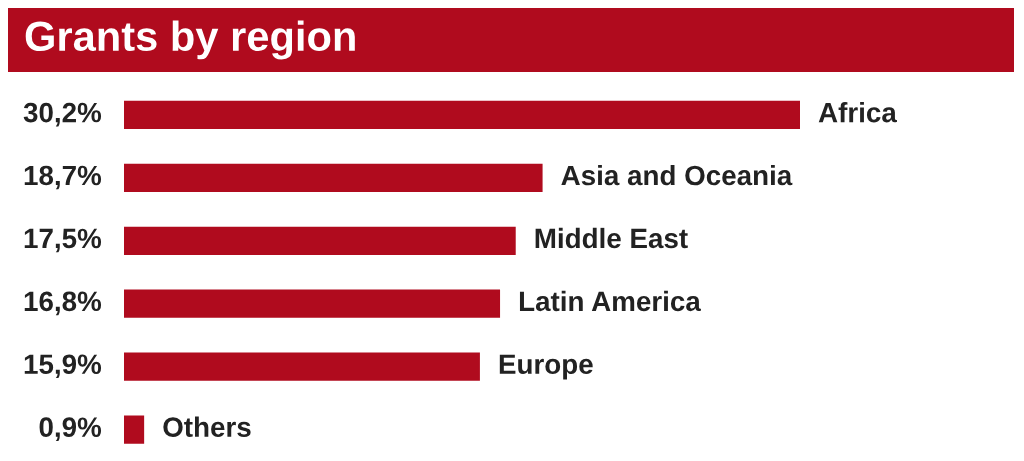 The image size is (1024, 461). I want to click on y-tick-label: Middle East, so click(611, 238).